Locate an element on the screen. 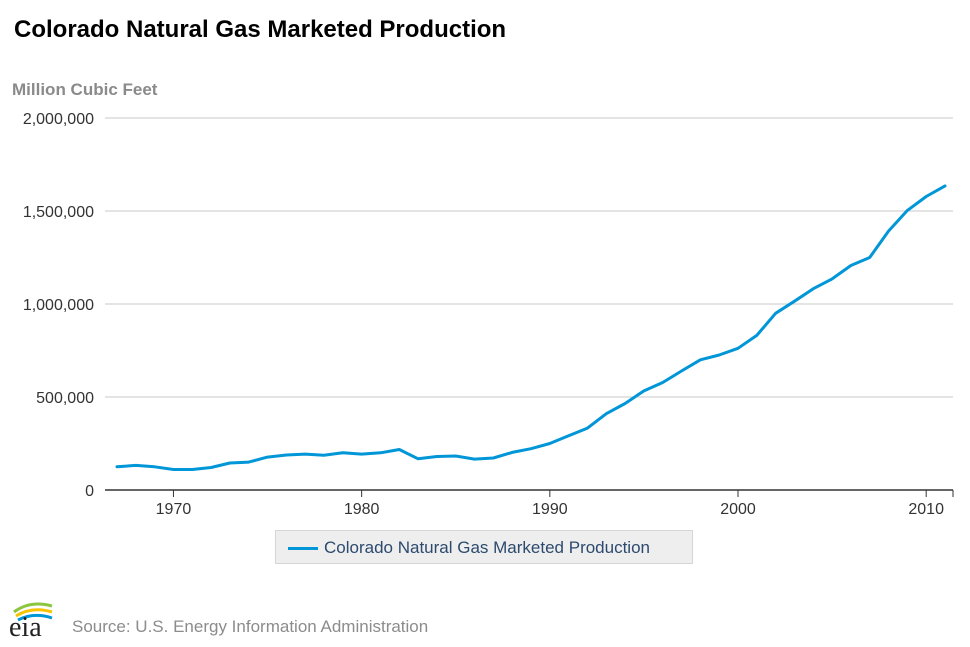 The image size is (970, 647). x-axis-ticks: 1970 1980 1990 2000 2010 is located at coordinates (555, 504).